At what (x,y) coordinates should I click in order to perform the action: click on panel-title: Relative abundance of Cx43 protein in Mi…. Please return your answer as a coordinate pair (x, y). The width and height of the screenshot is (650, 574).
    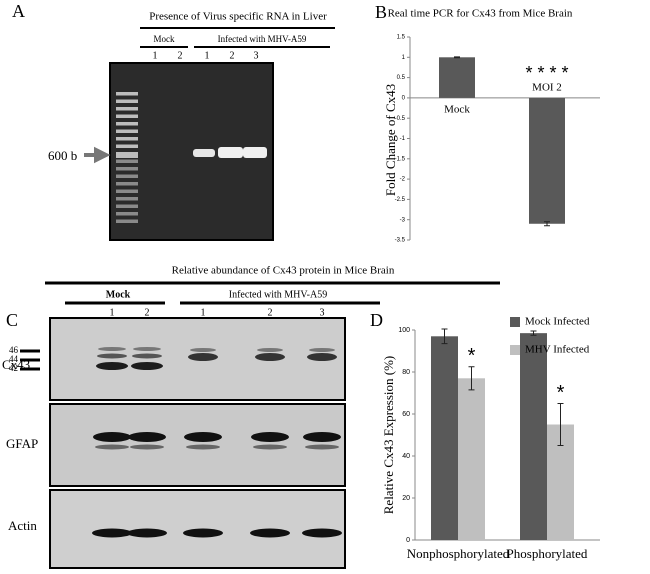
    Looking at the image, I should click on (283, 271).